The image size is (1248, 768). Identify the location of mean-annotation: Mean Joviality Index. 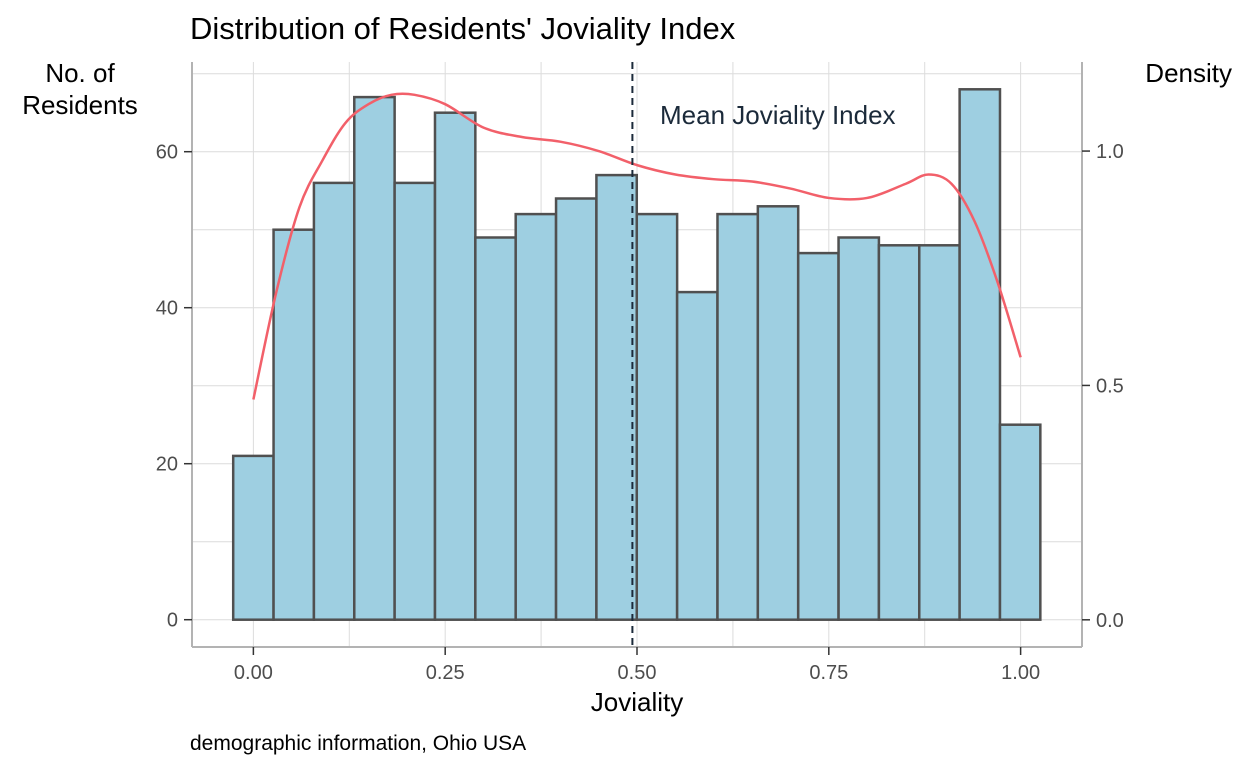
(778, 115).